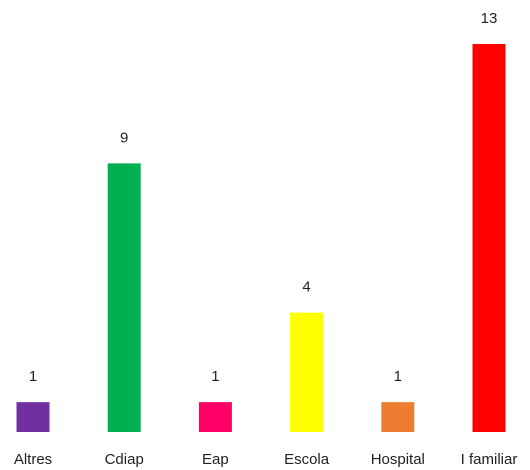 This screenshot has width=530, height=470. Describe the element at coordinates (489, 459) in the screenshot. I see `x-tick-label: I familiar` at that location.